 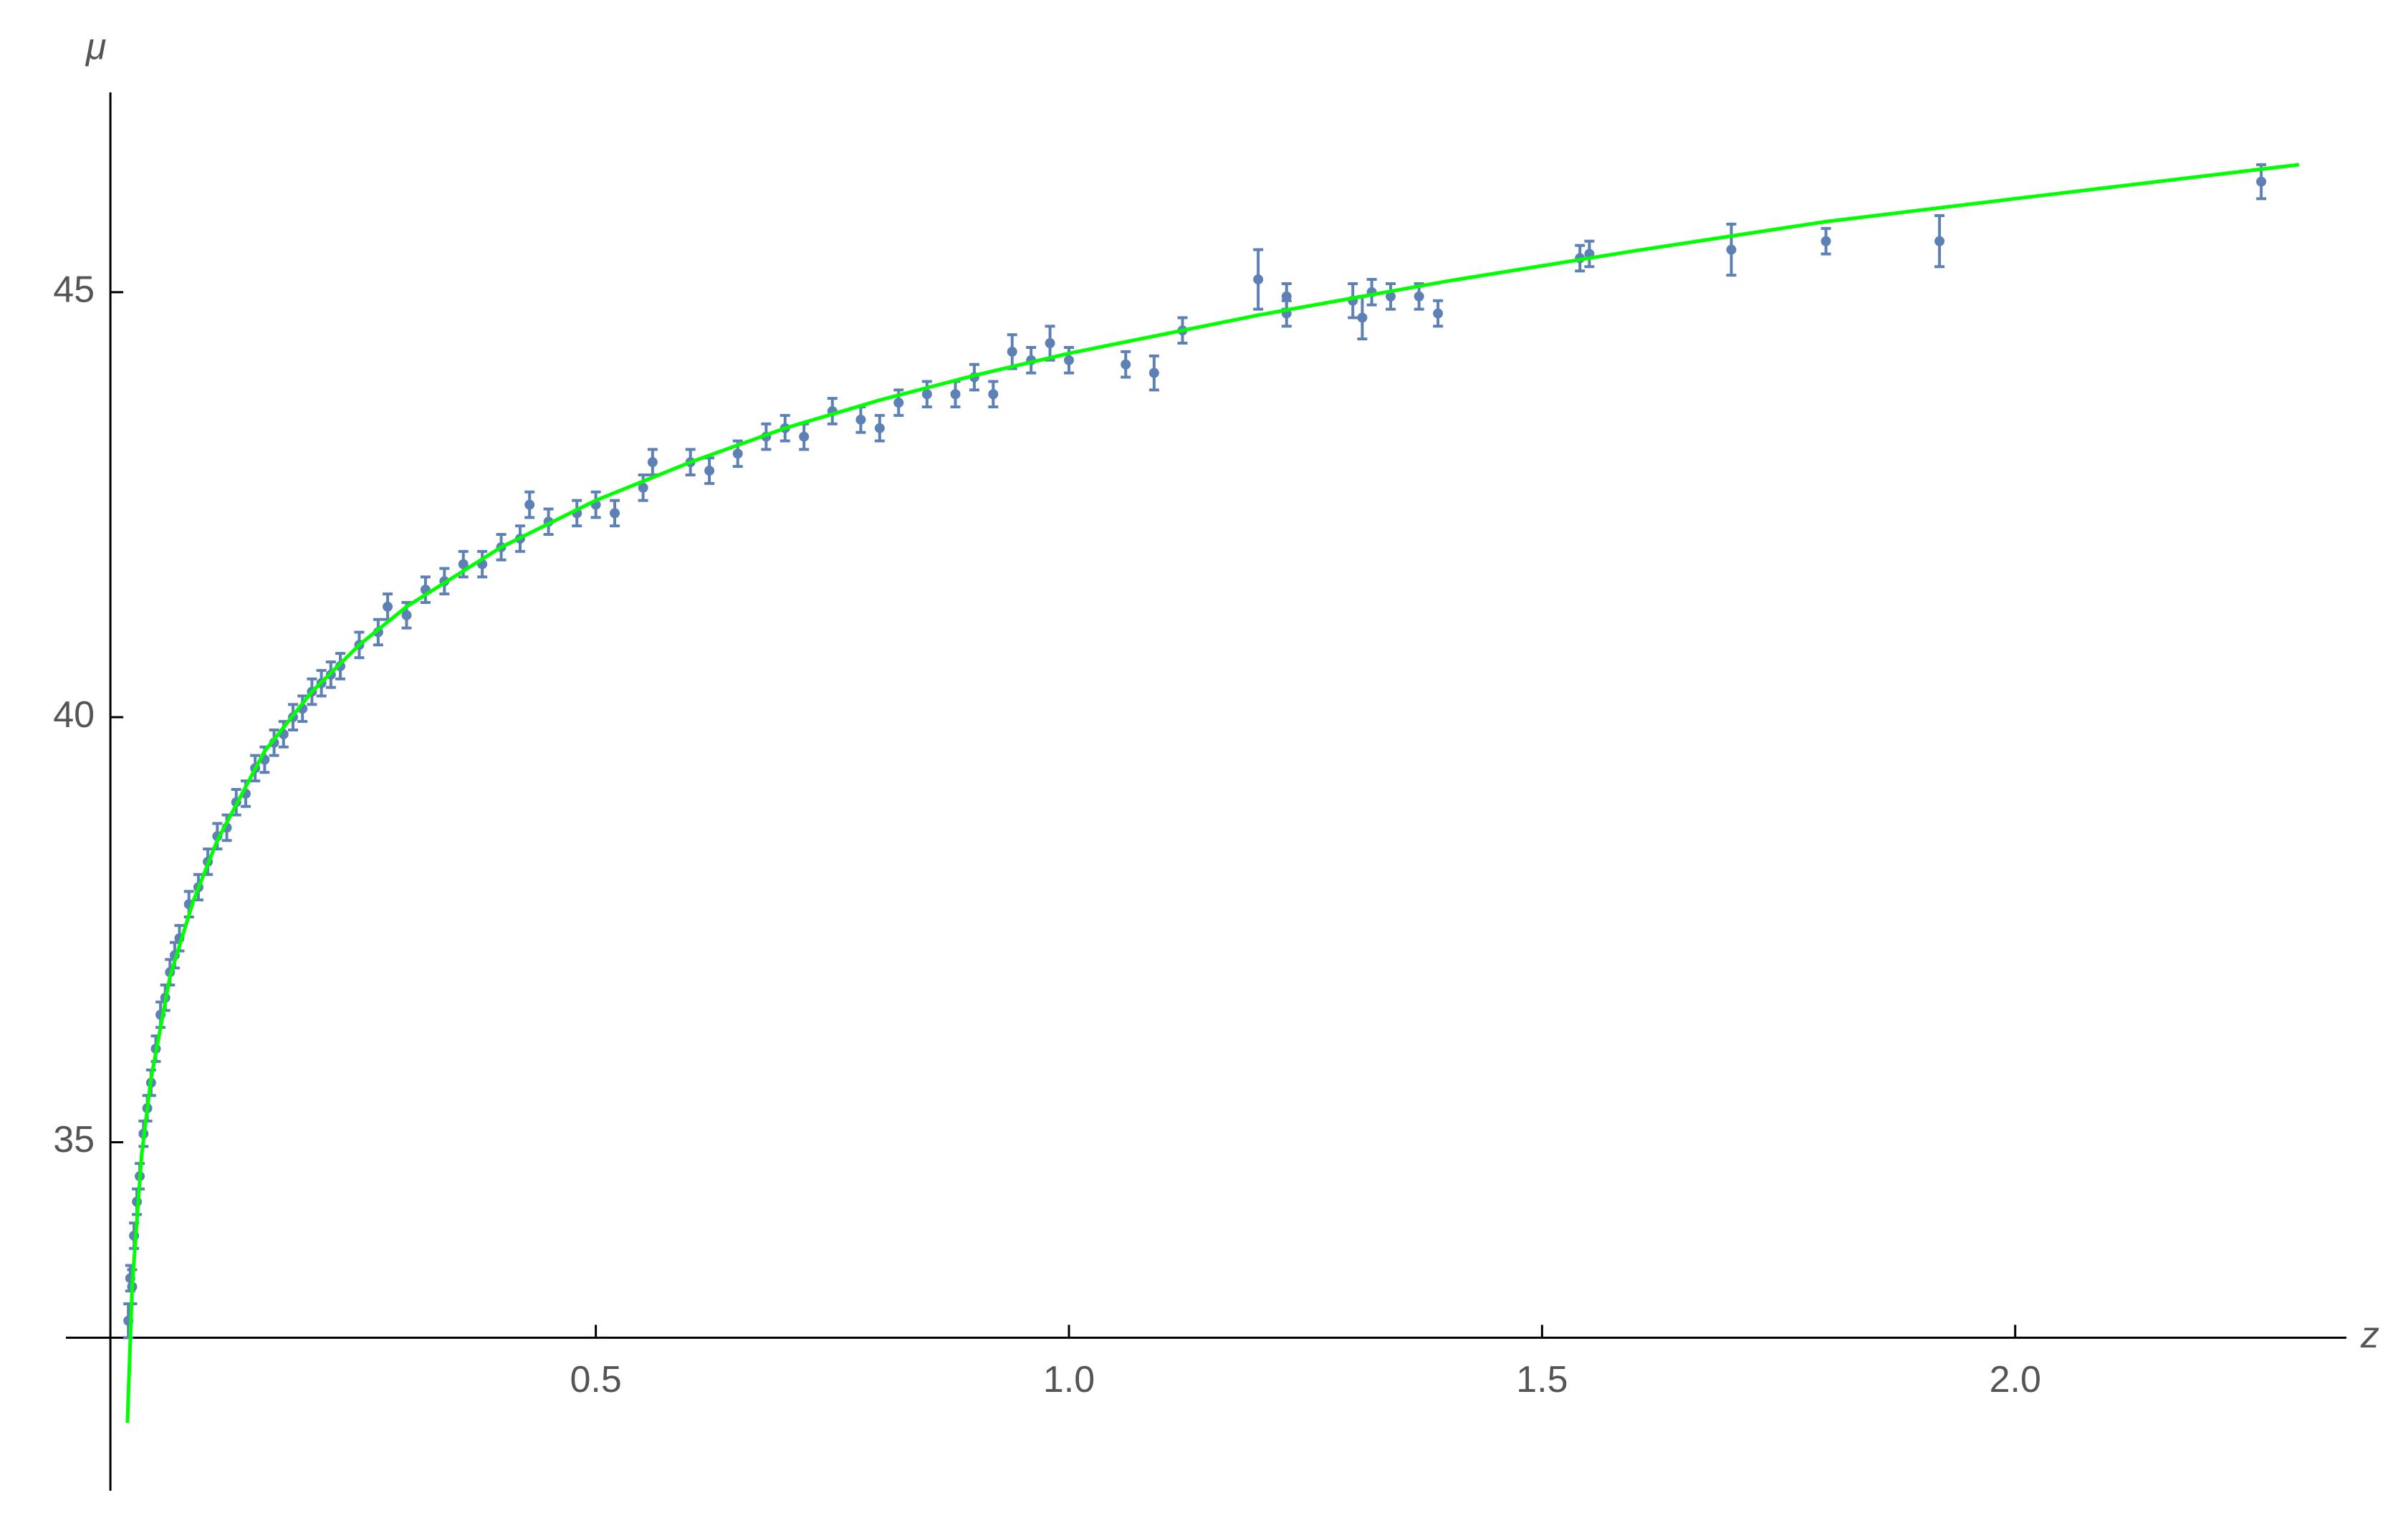 I want to click on x-tick-label: 0.5, so click(x=595, y=1379).